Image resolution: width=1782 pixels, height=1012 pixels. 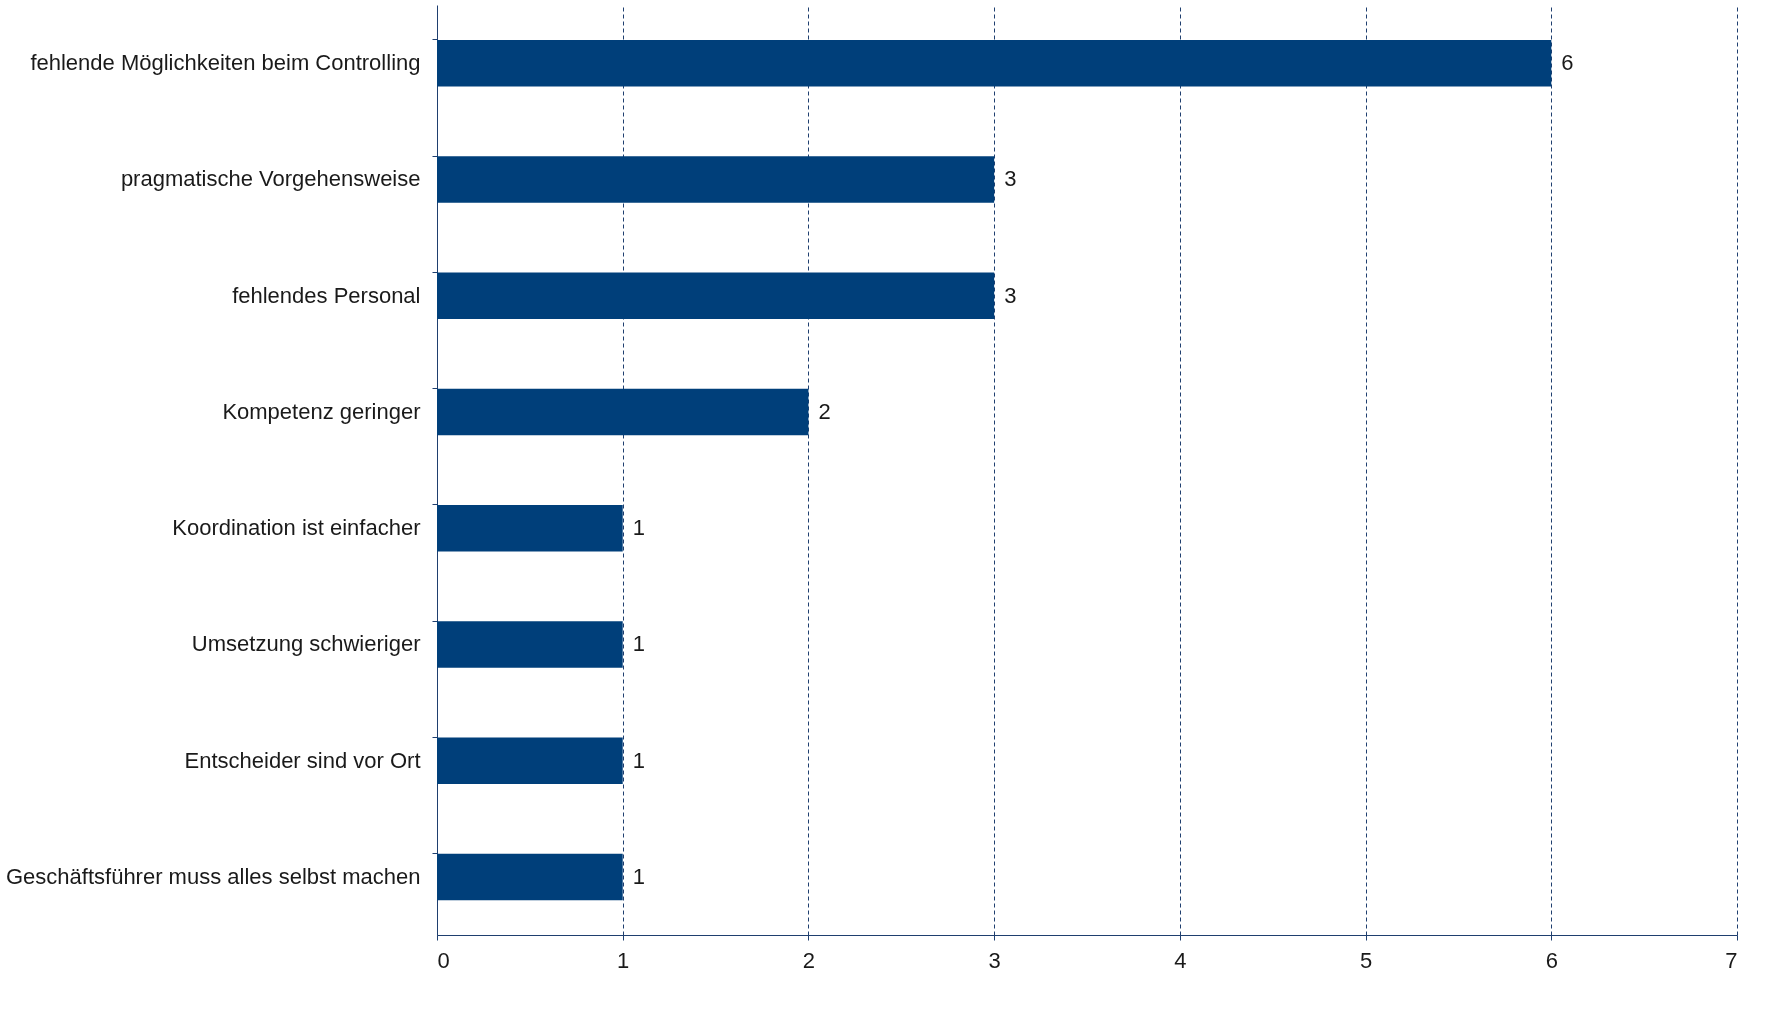 What do you see at coordinates (302, 760) in the screenshot?
I see `y-tick-label: Entscheider sind vor Ort` at bounding box center [302, 760].